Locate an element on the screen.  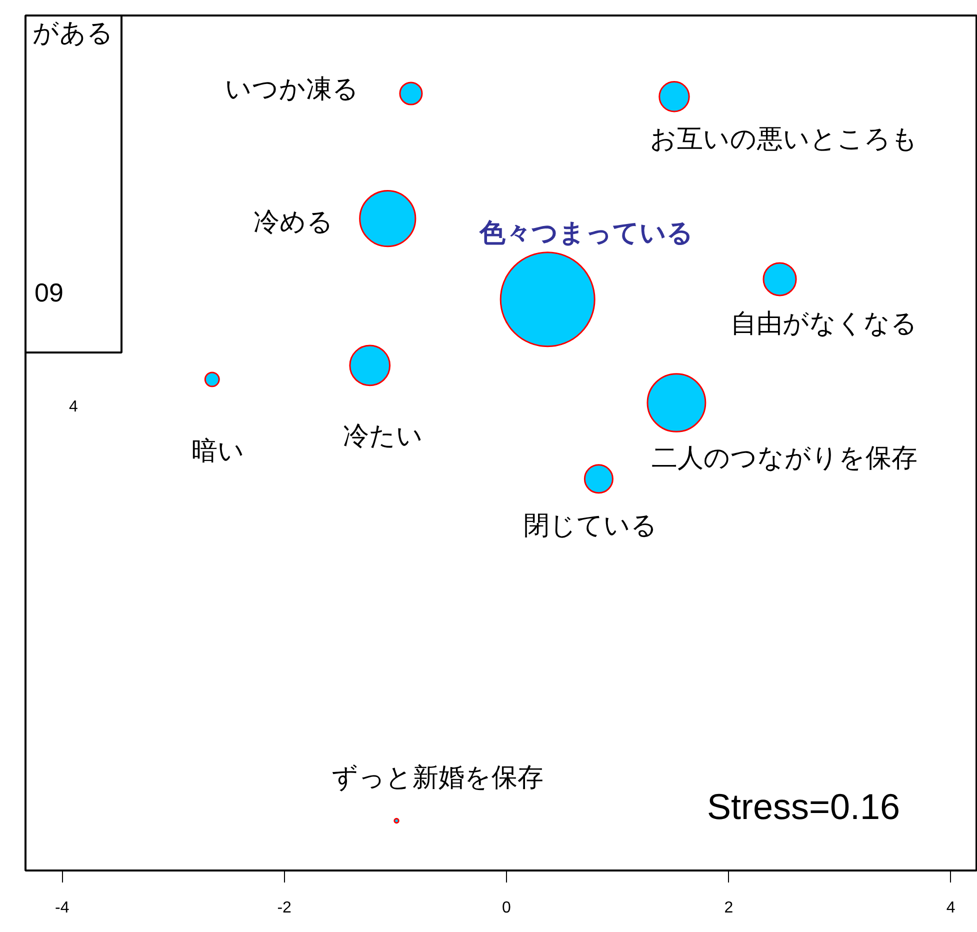
annotation: ずっと新婚を保存 is located at coordinates (438, 777).